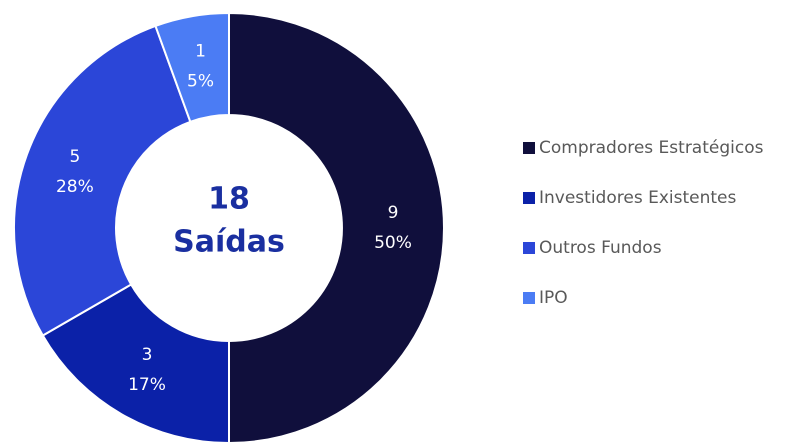  Describe the element at coordinates (74, 157) in the screenshot. I see `slice-value: 5` at that location.